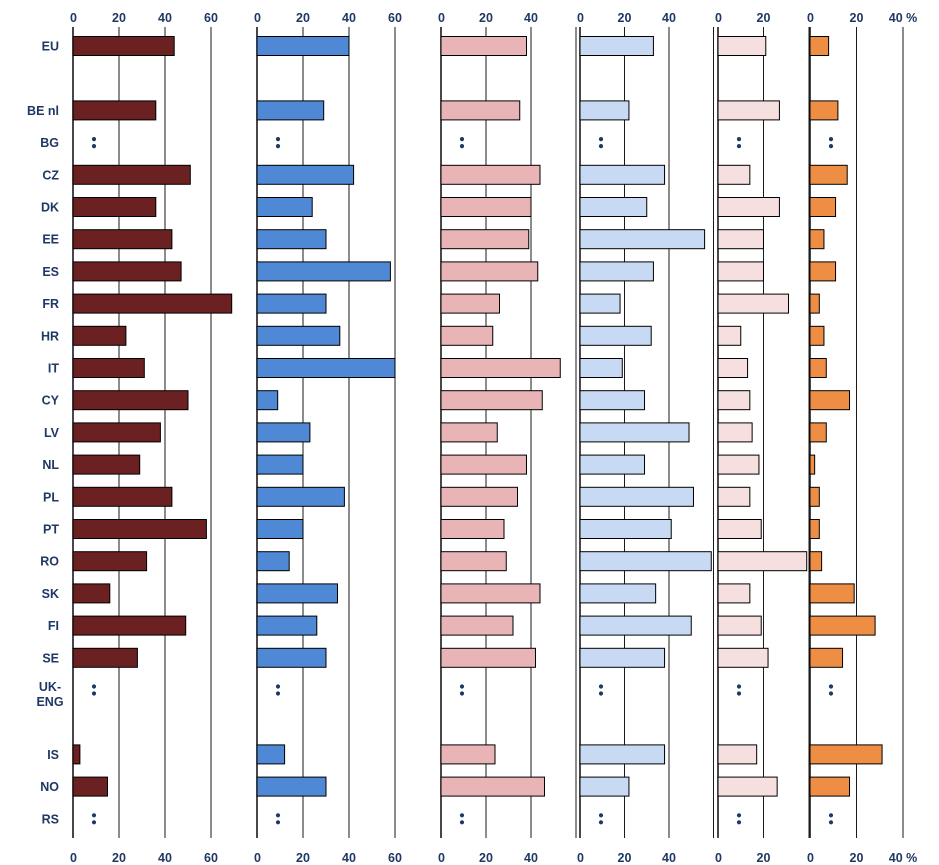 This screenshot has height=865, width=939. What do you see at coordinates (52, 433) in the screenshot?
I see `country-label: LV` at bounding box center [52, 433].